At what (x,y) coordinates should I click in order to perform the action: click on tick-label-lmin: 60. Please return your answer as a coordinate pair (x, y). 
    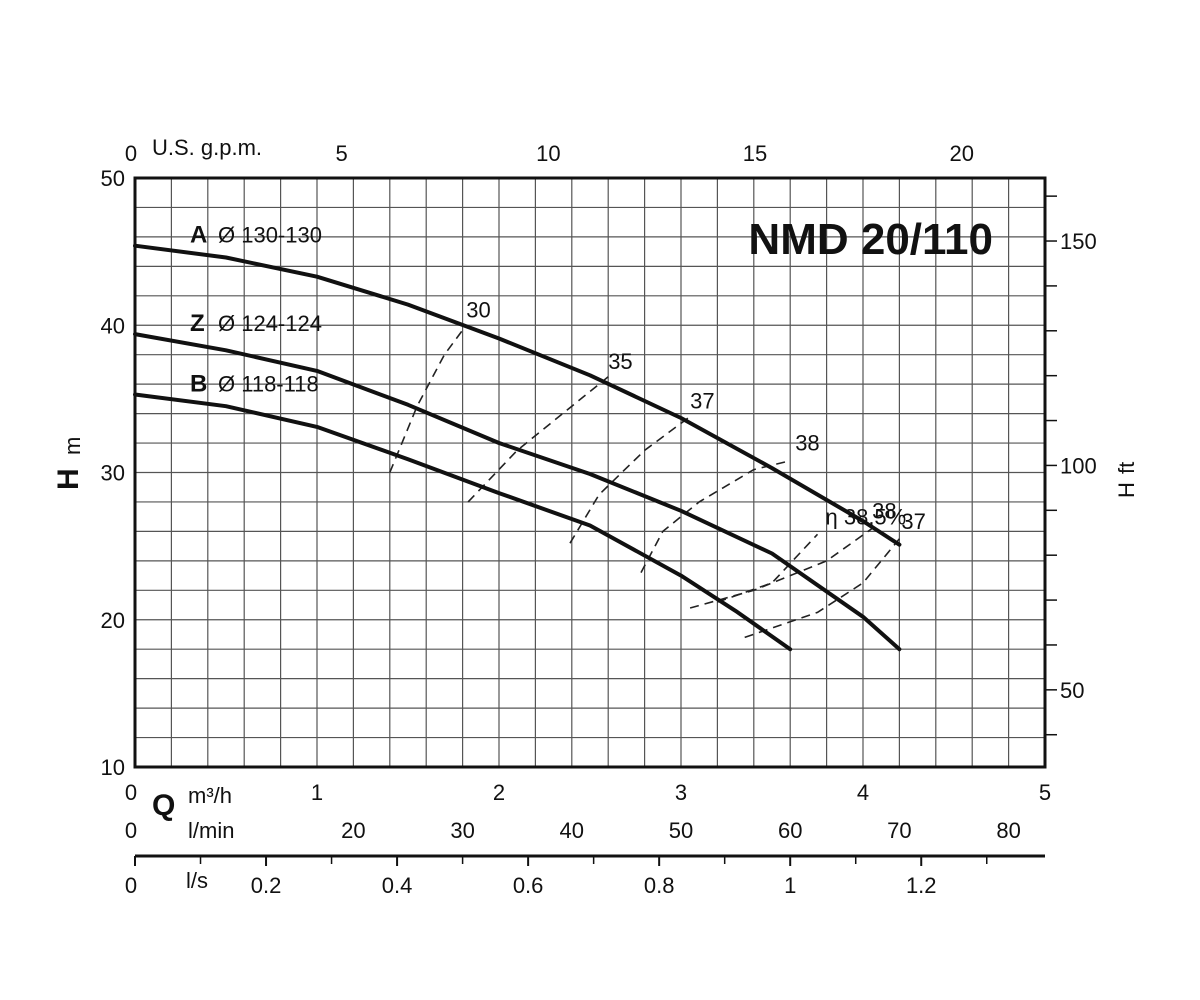
    Looking at the image, I should click on (790, 830).